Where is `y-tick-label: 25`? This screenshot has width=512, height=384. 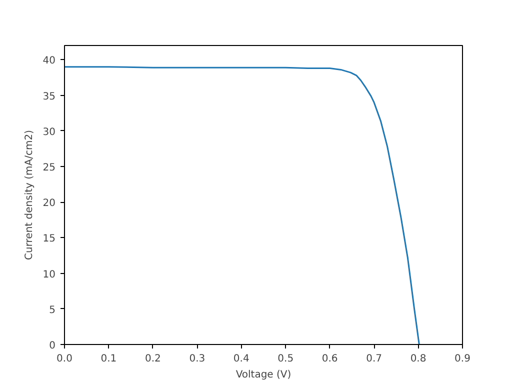
y-tick-label: 25 is located at coordinates (49, 168).